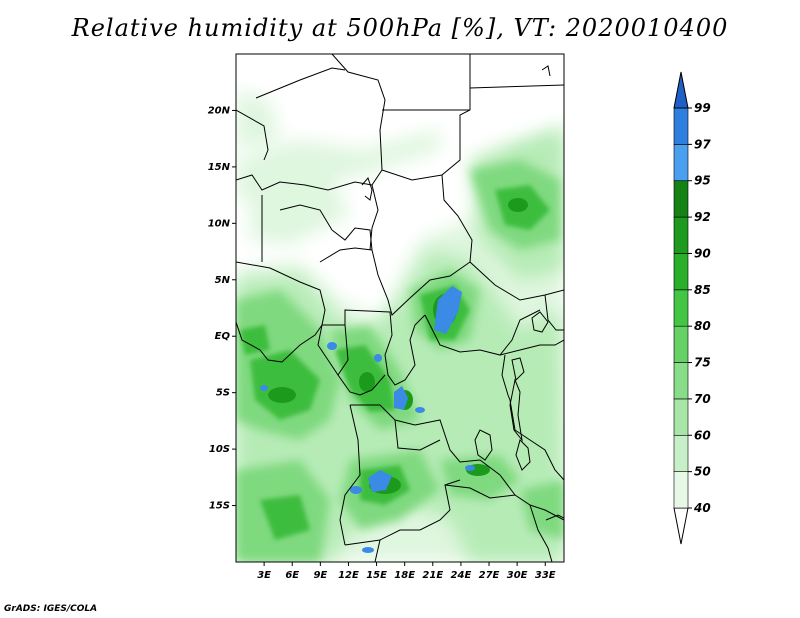 This screenshot has height=618, width=800. What do you see at coordinates (219, 110) in the screenshot?
I see `lat-label: 20N` at bounding box center [219, 110].